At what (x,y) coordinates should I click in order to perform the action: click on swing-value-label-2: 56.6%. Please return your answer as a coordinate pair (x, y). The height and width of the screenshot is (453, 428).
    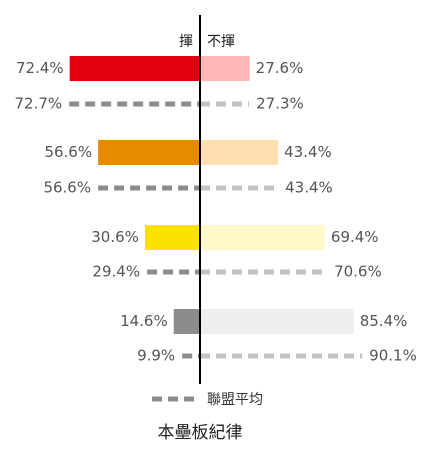
    Looking at the image, I should click on (68, 152).